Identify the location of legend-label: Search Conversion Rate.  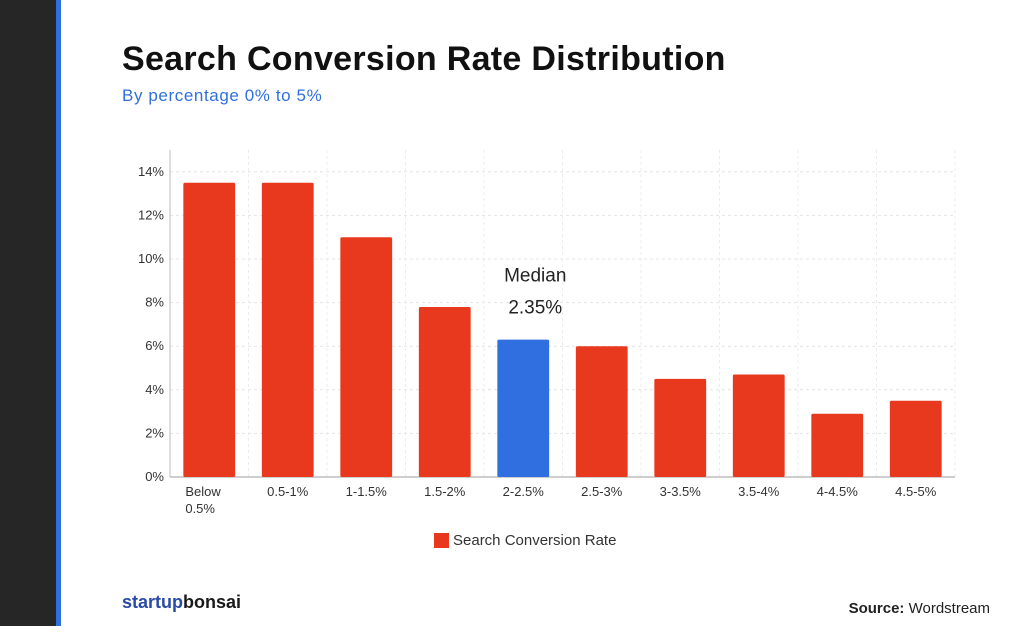
(535, 540).